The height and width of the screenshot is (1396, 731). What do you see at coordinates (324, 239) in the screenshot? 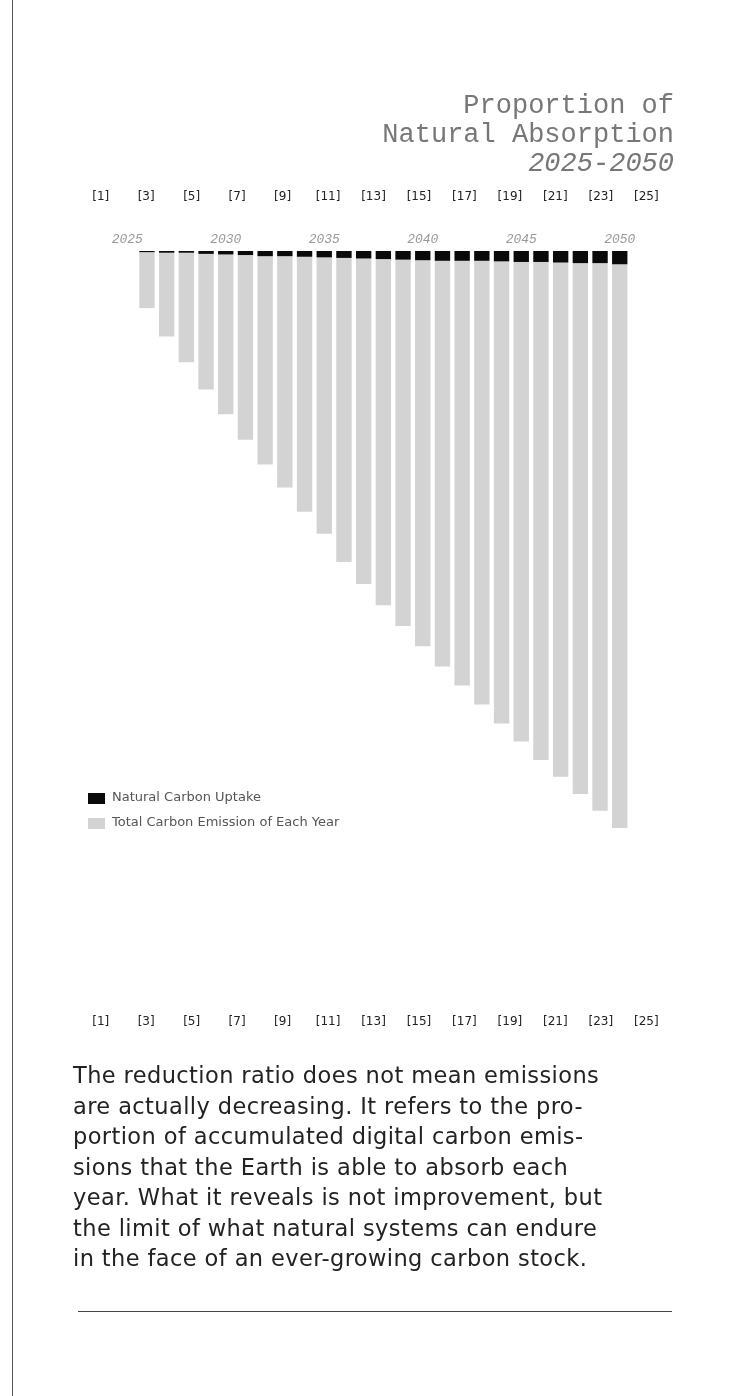
I see `x-tick-label: 2035` at bounding box center [324, 239].